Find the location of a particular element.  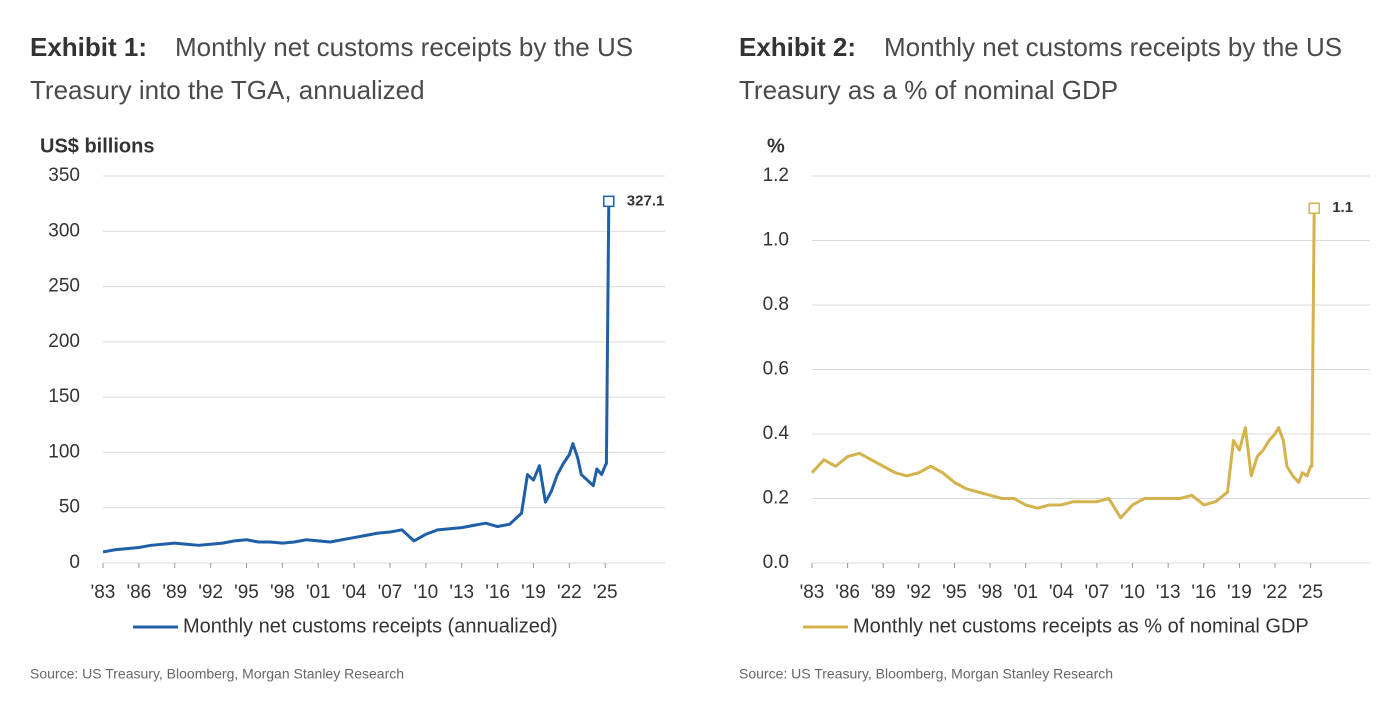

y-tick-label: 50 is located at coordinates (69, 507).